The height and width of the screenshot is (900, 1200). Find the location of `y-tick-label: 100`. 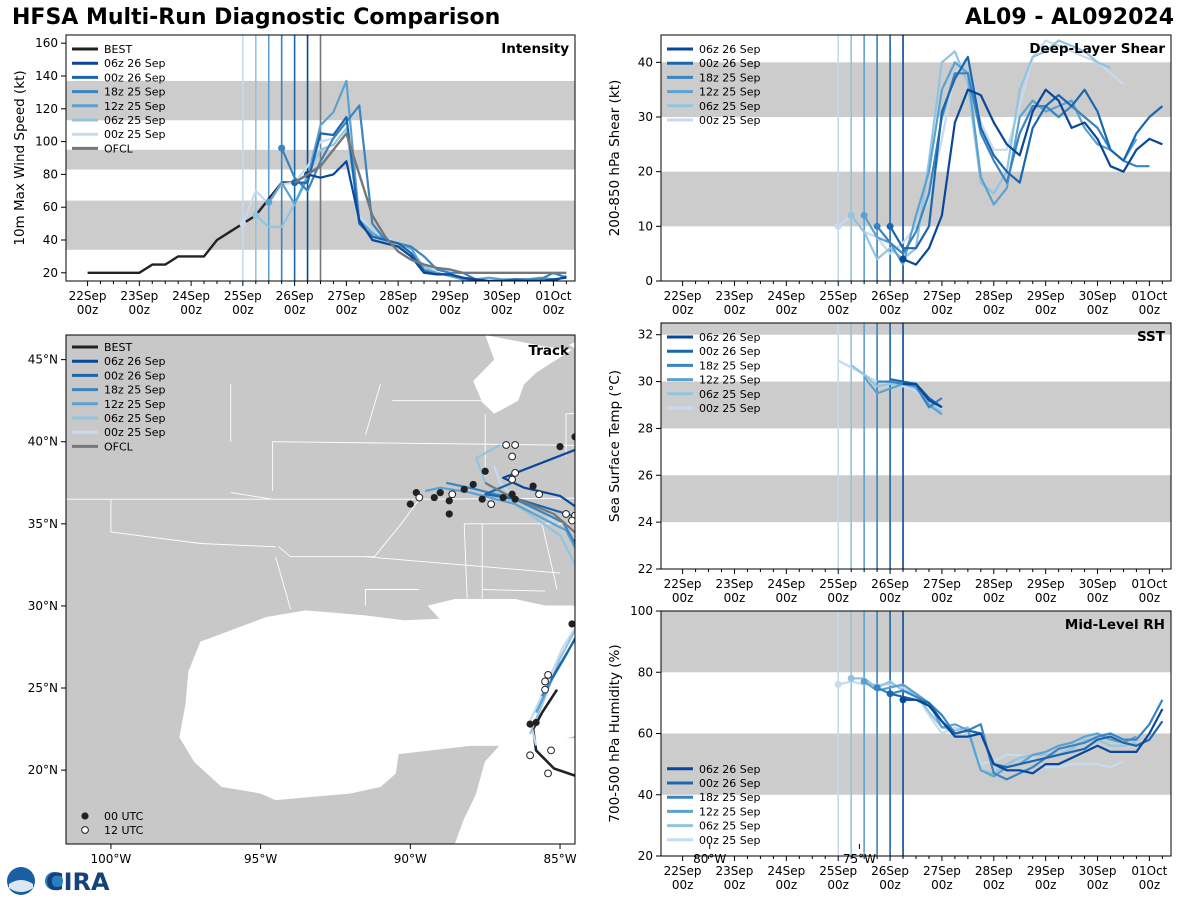

y-tick-label: 100 is located at coordinates (641, 611).